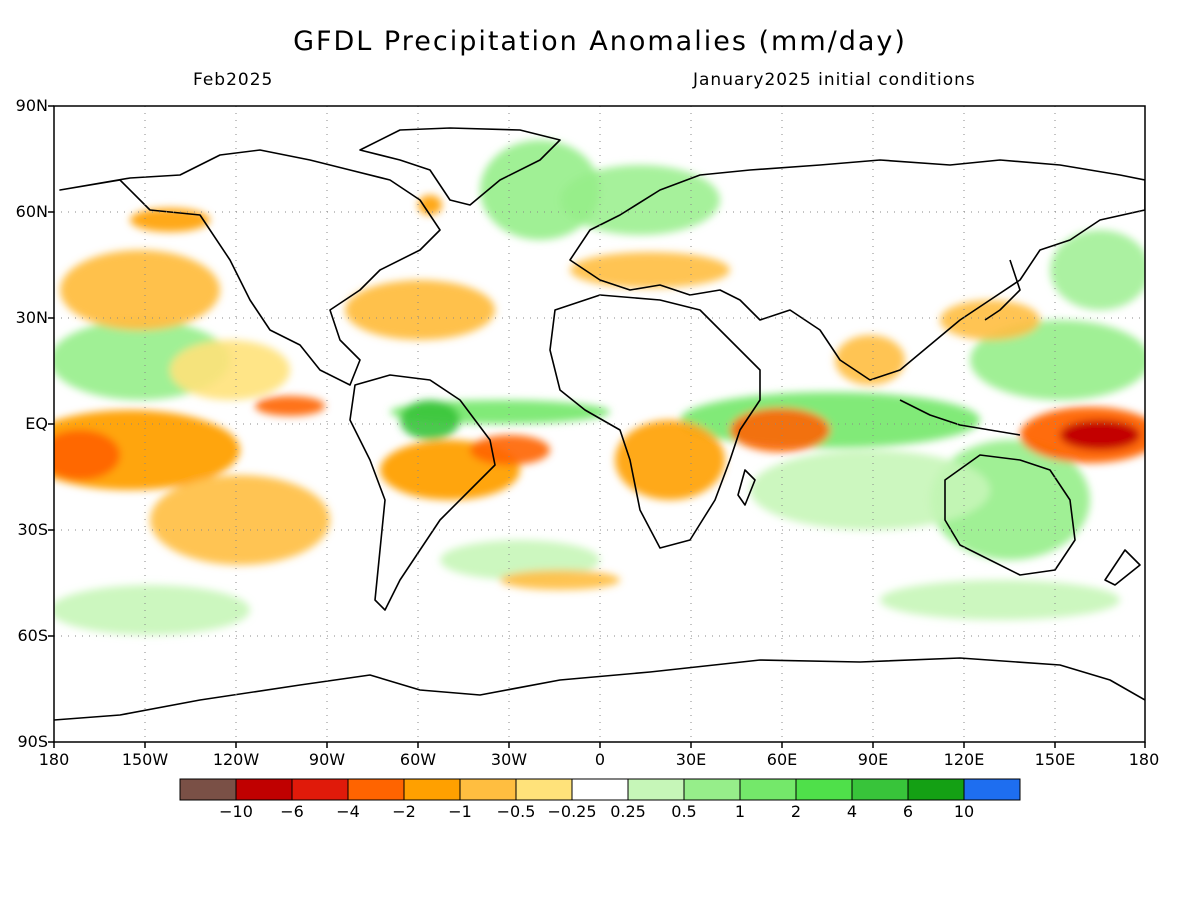  Describe the element at coordinates (509, 759) in the screenshot. I see `lon-label-30w: 30W` at that location.